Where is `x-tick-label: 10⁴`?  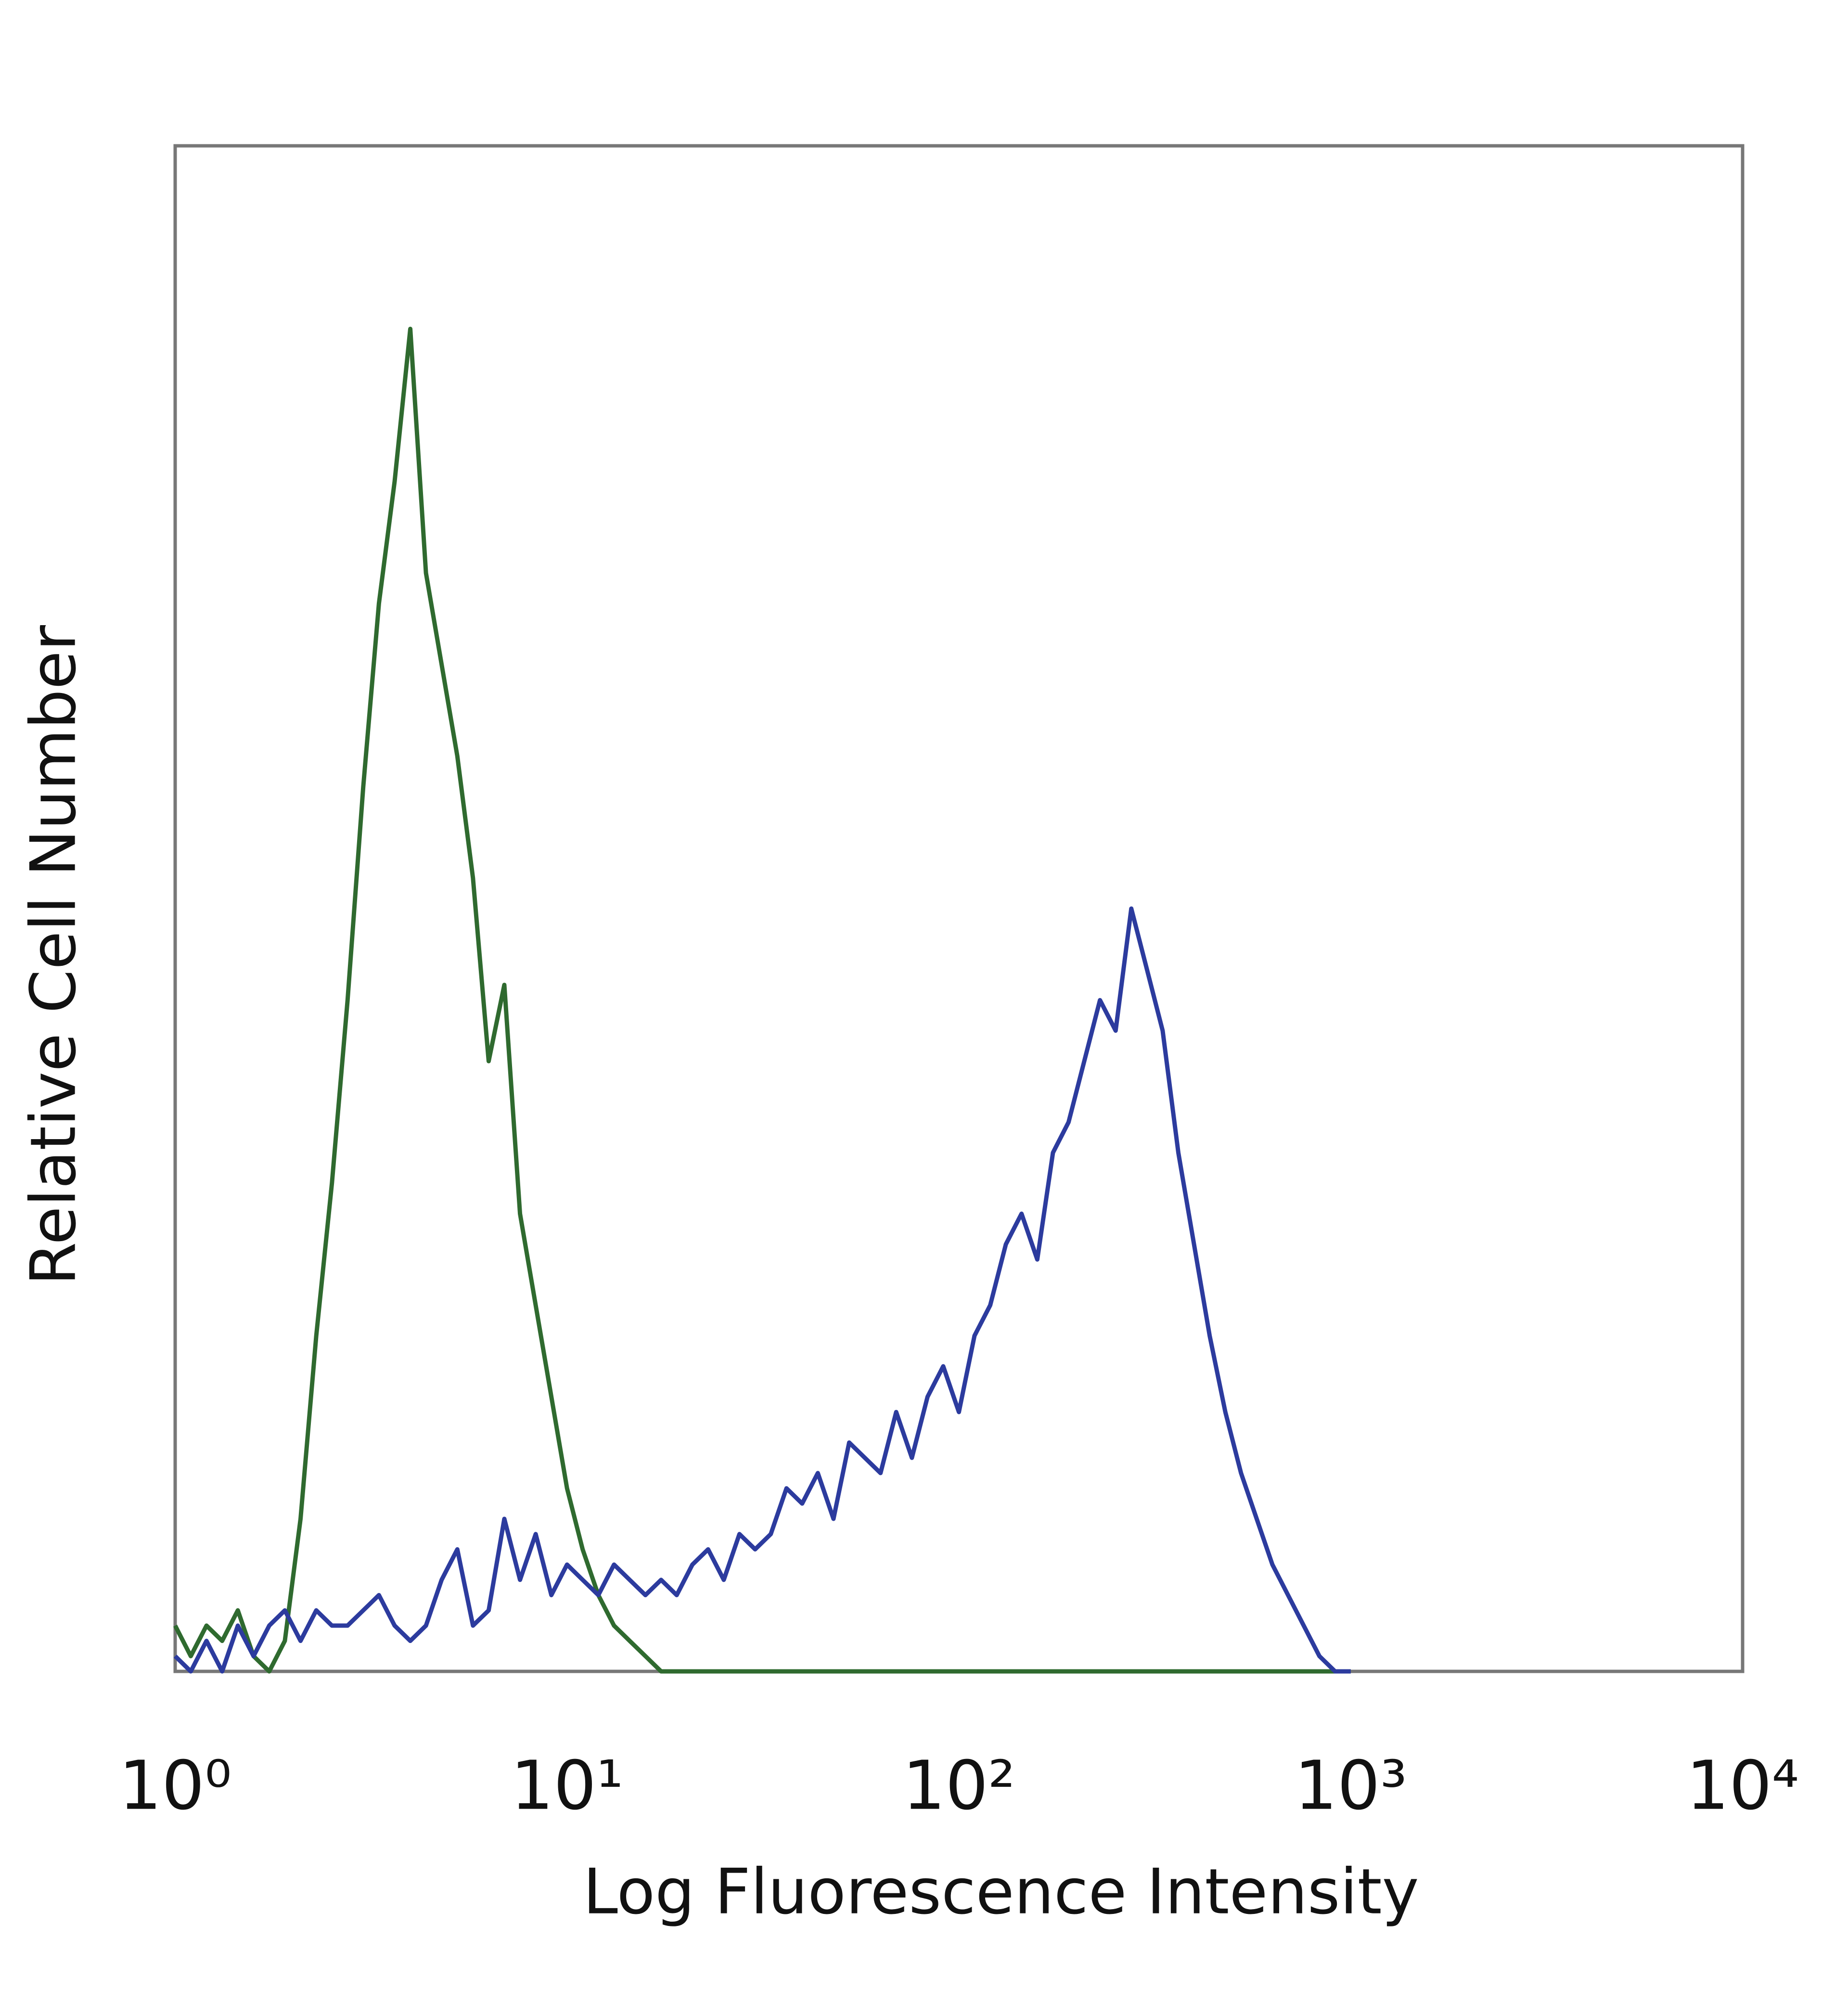 x-tick-label: 10⁴ is located at coordinates (1742, 1786).